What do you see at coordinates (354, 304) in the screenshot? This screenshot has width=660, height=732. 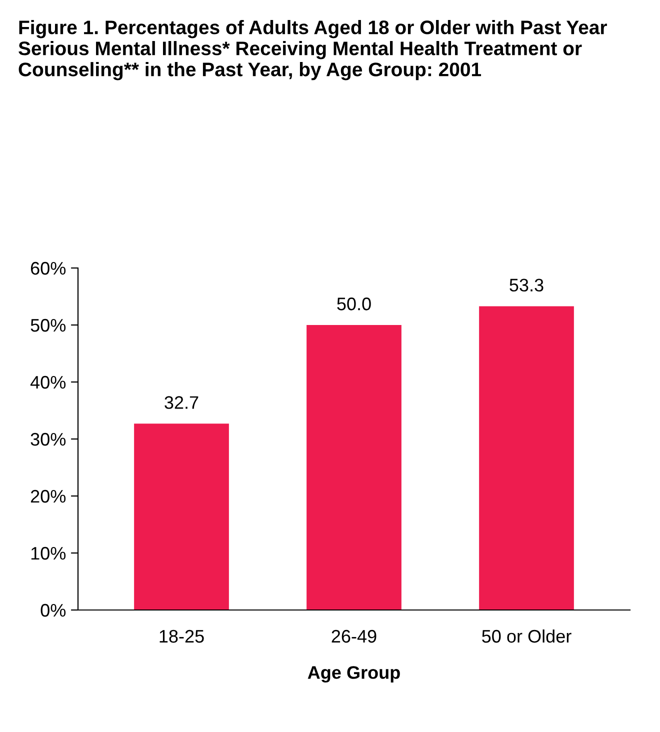 I see `data-label: 50.0` at bounding box center [354, 304].